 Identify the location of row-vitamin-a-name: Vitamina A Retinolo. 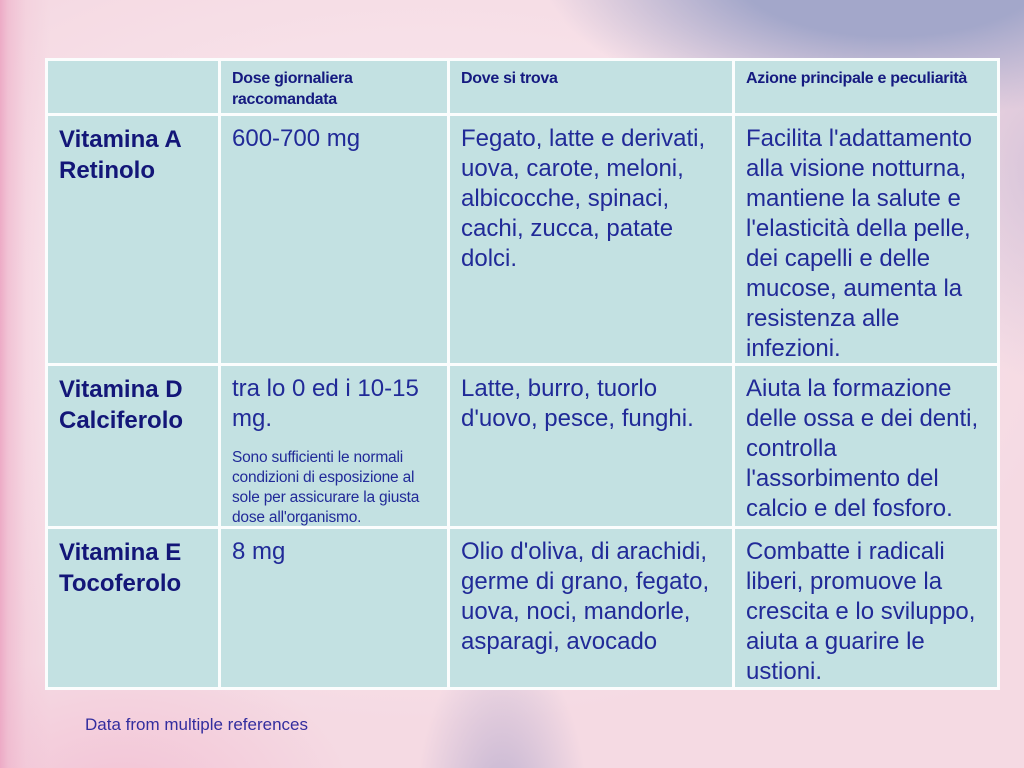
(133, 239).